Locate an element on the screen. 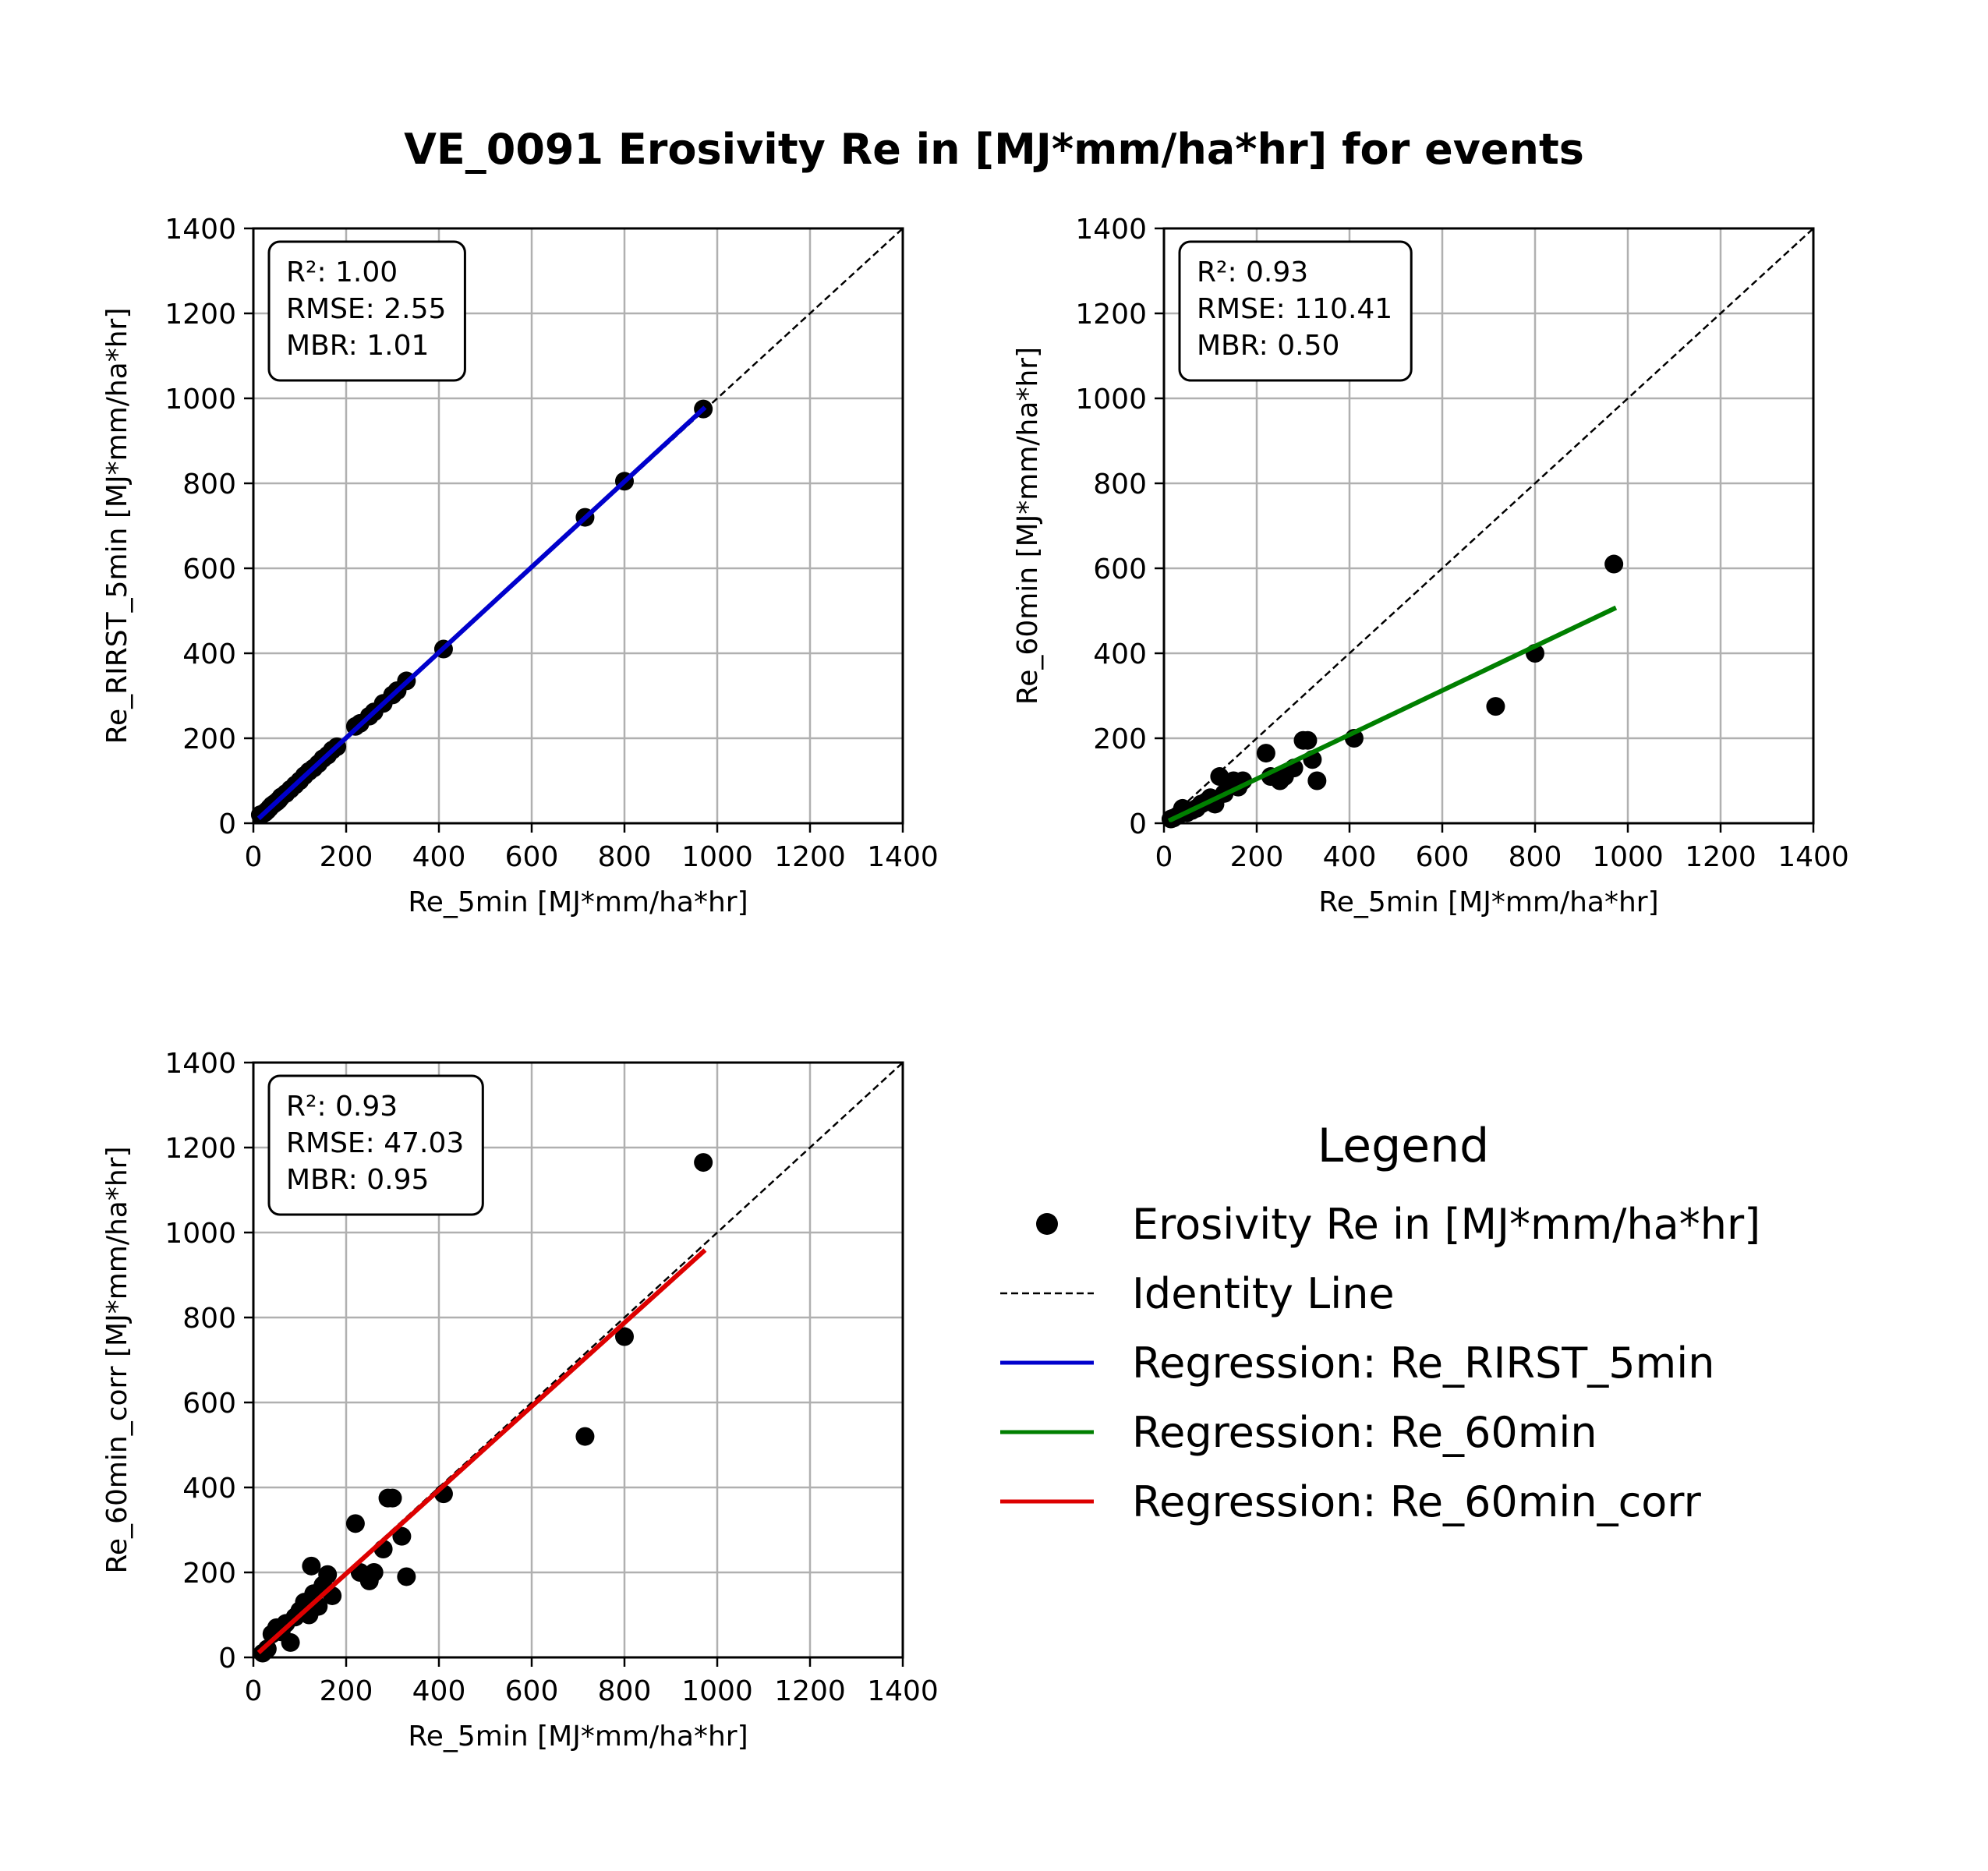 This screenshot has width=1988, height=1871. stats-box: R²: 0.93 RMSE: 110.41 MBR: 0.50 is located at coordinates (1295, 311).